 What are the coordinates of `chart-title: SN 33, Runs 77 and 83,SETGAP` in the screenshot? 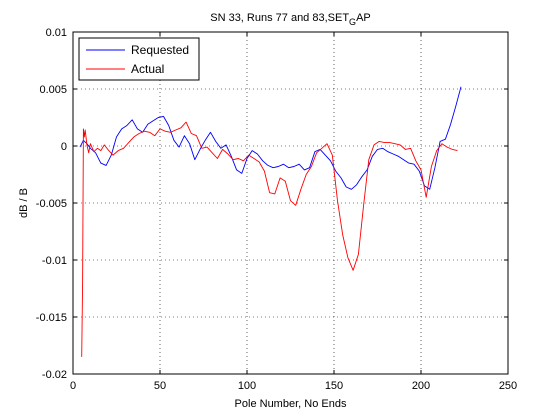 It's located at (290, 19).